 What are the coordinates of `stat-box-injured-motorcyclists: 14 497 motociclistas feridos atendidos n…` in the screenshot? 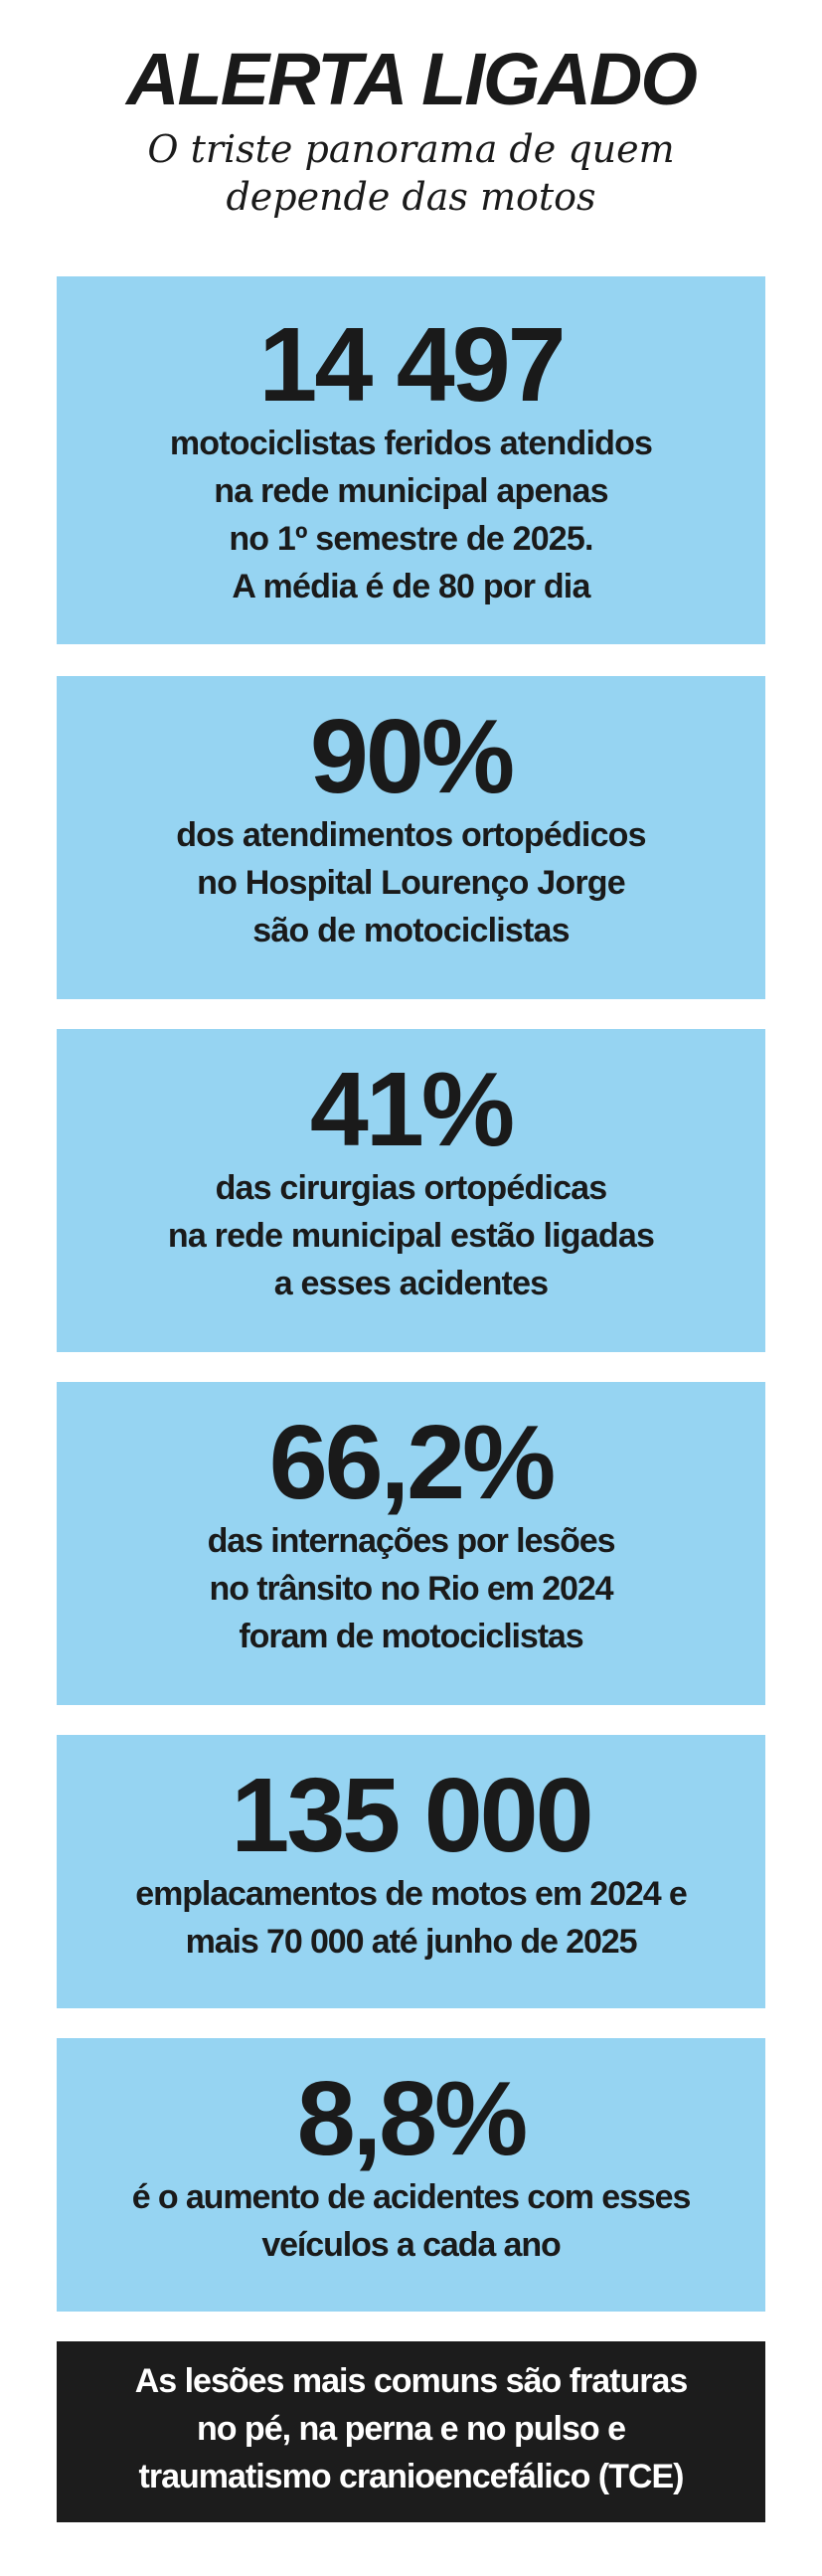 It's located at (411, 460).